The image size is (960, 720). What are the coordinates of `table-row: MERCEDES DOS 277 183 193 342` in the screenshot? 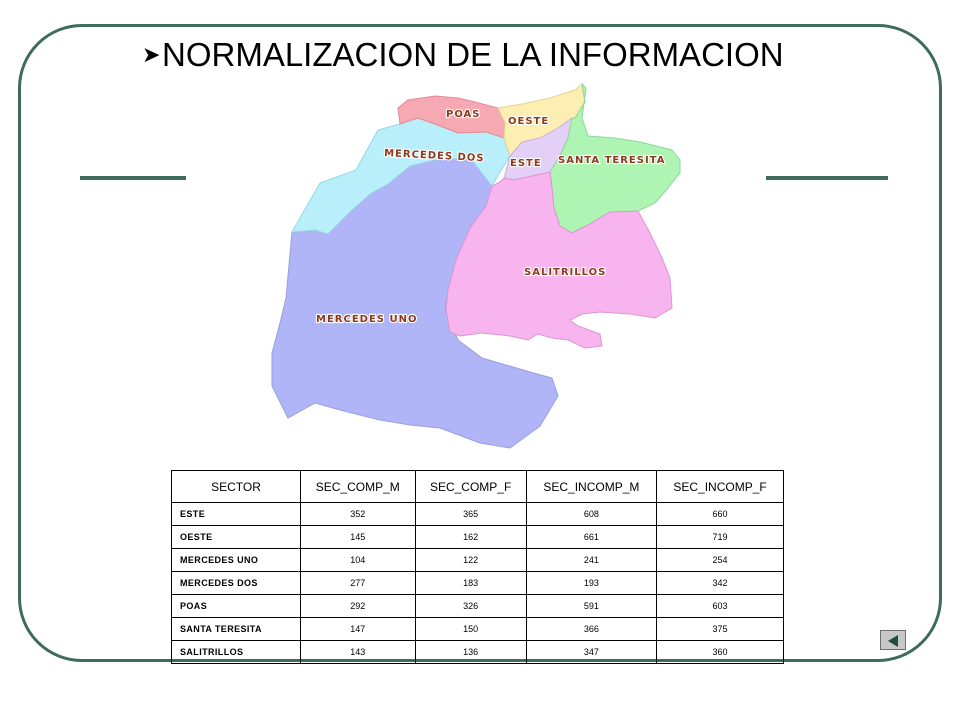 It's located at (477, 583).